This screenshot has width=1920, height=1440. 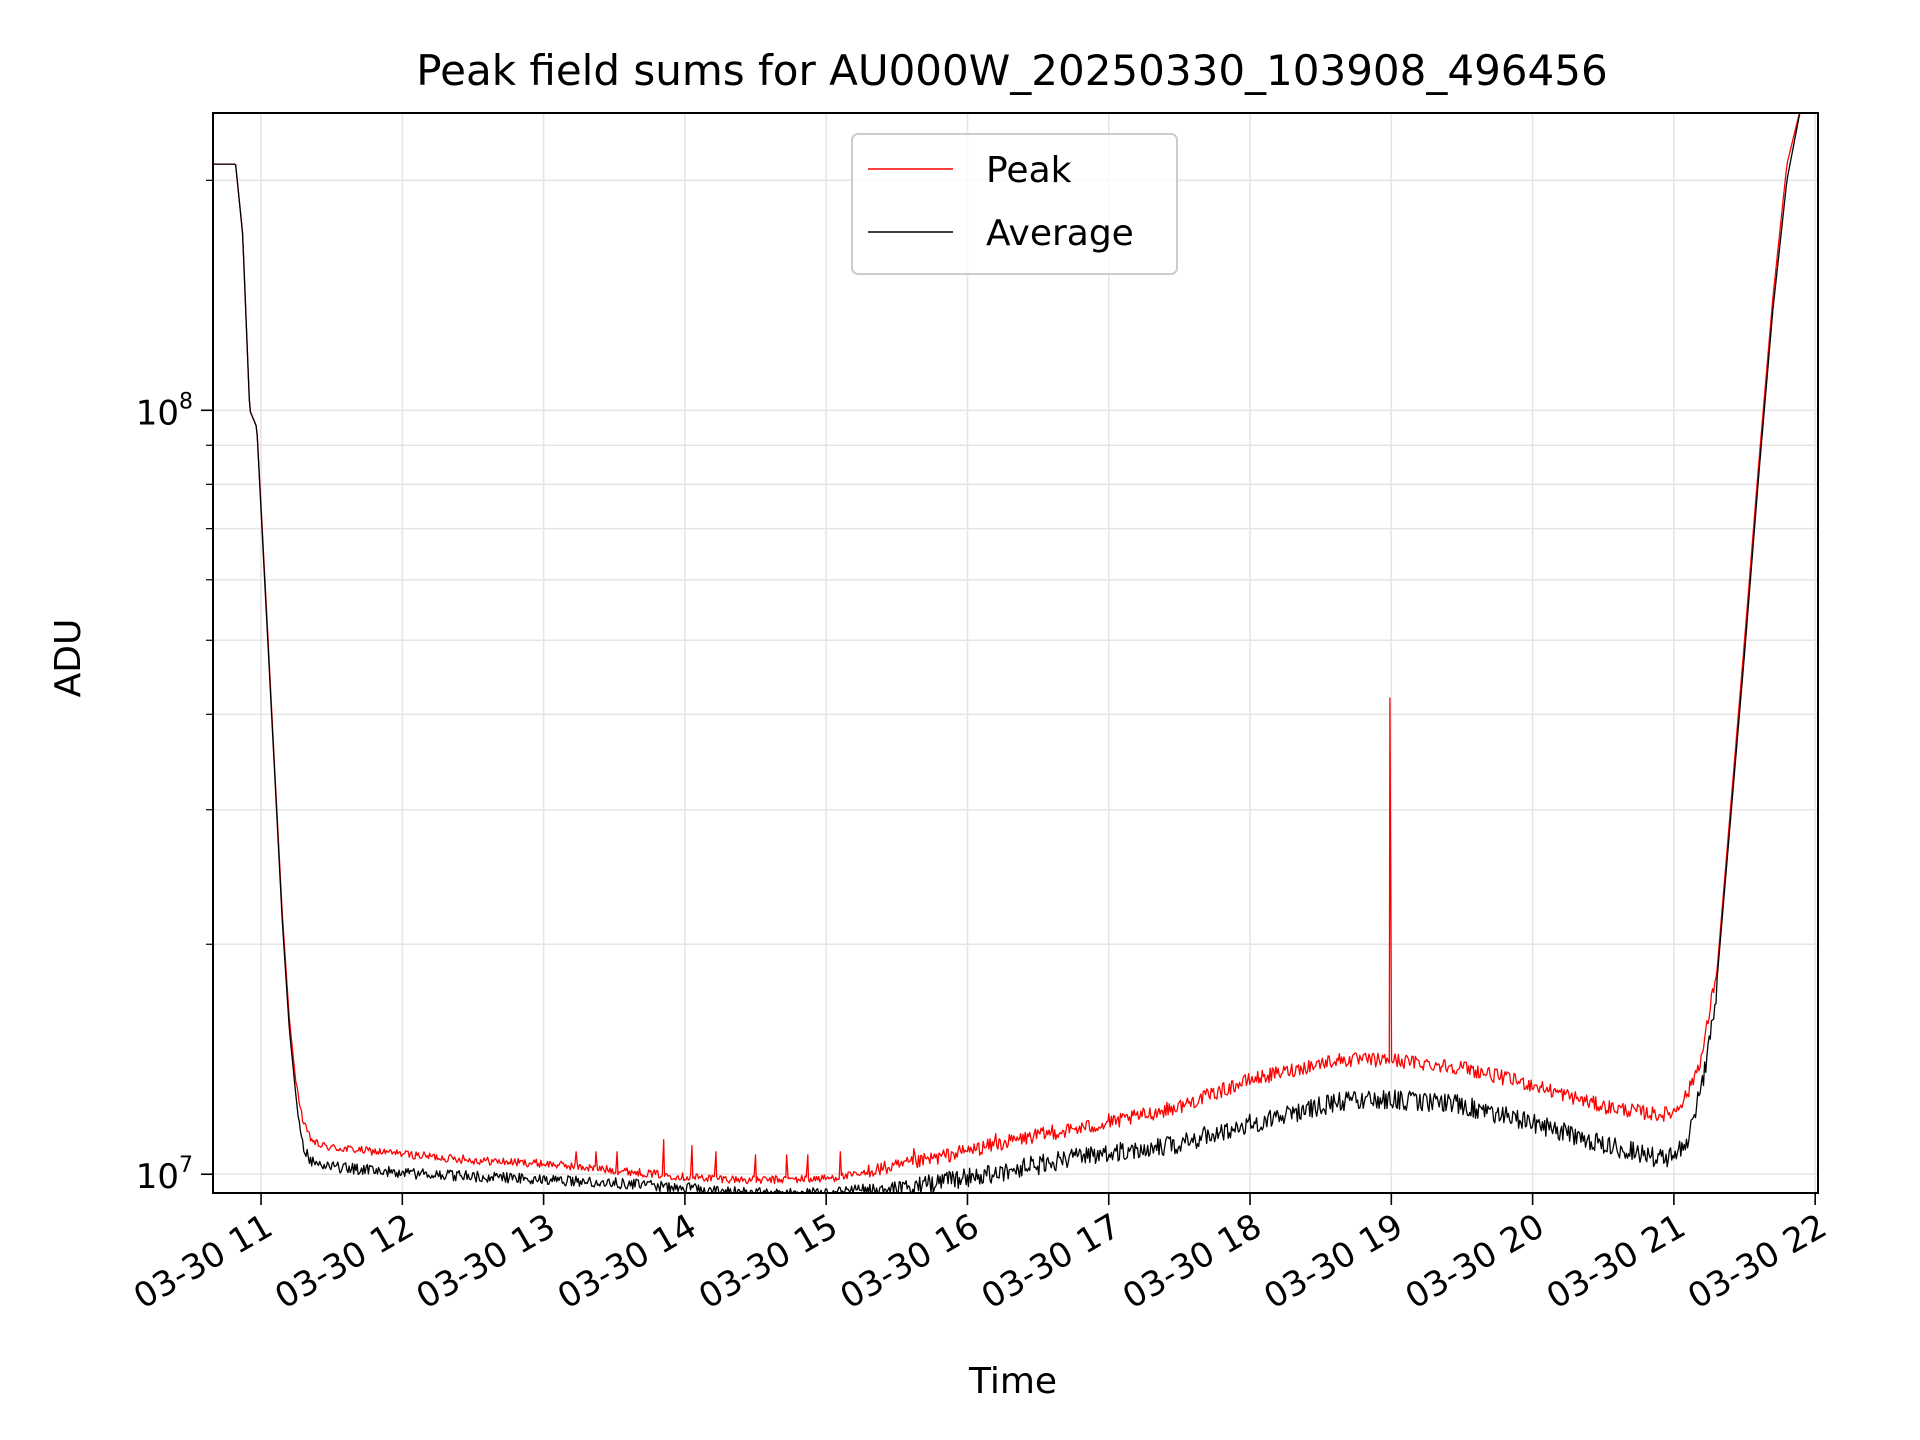 What do you see at coordinates (1060, 233) in the screenshot?
I see `legend-average-label: Average` at bounding box center [1060, 233].